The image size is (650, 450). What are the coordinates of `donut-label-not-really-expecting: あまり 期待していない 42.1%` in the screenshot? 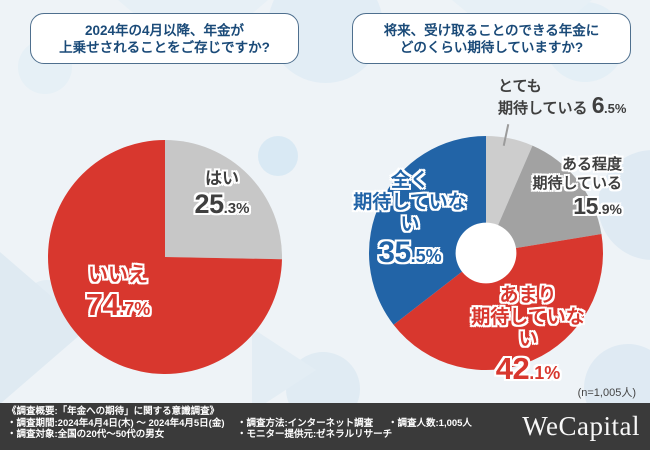 It's located at (528, 336).